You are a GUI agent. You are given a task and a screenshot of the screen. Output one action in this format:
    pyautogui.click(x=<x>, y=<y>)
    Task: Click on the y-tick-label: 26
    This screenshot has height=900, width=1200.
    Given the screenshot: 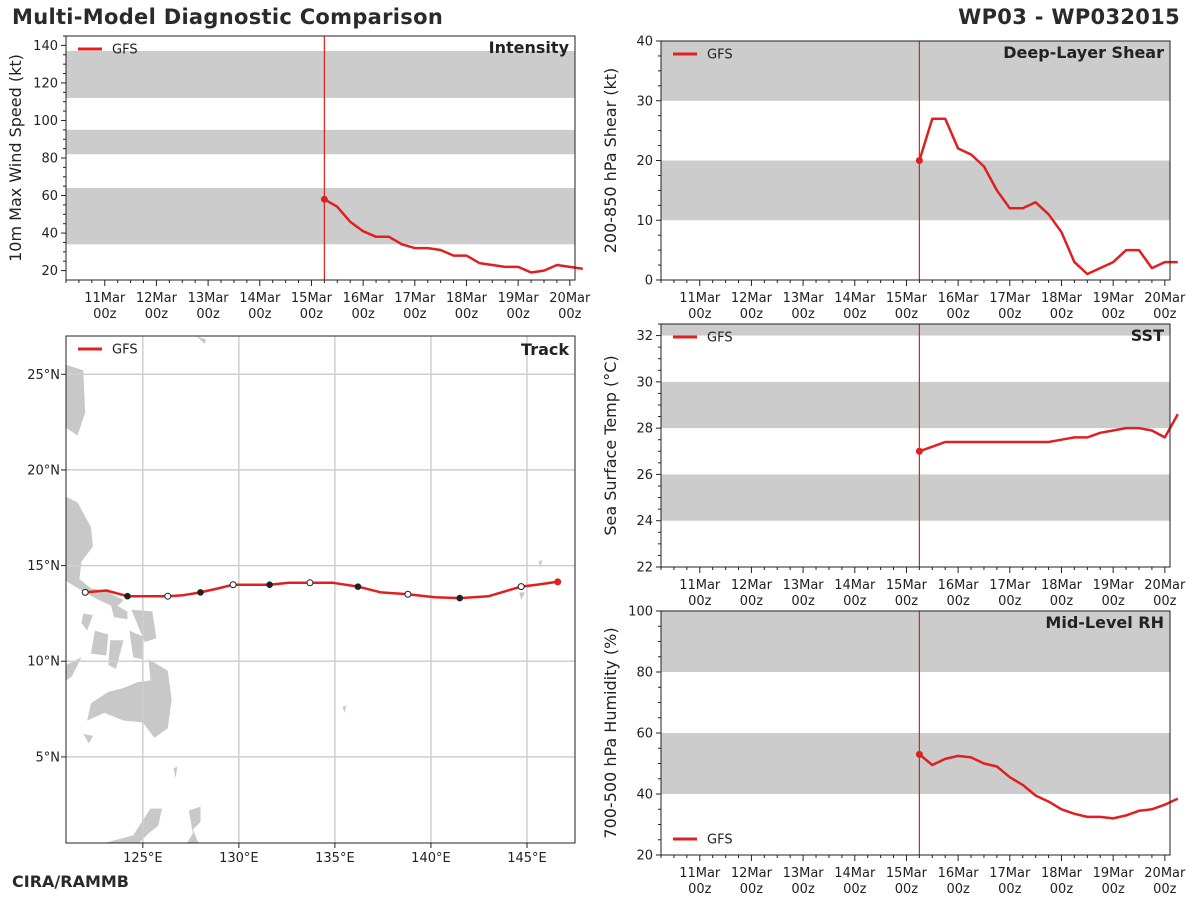 What is the action you would take?
    pyautogui.click(x=644, y=475)
    